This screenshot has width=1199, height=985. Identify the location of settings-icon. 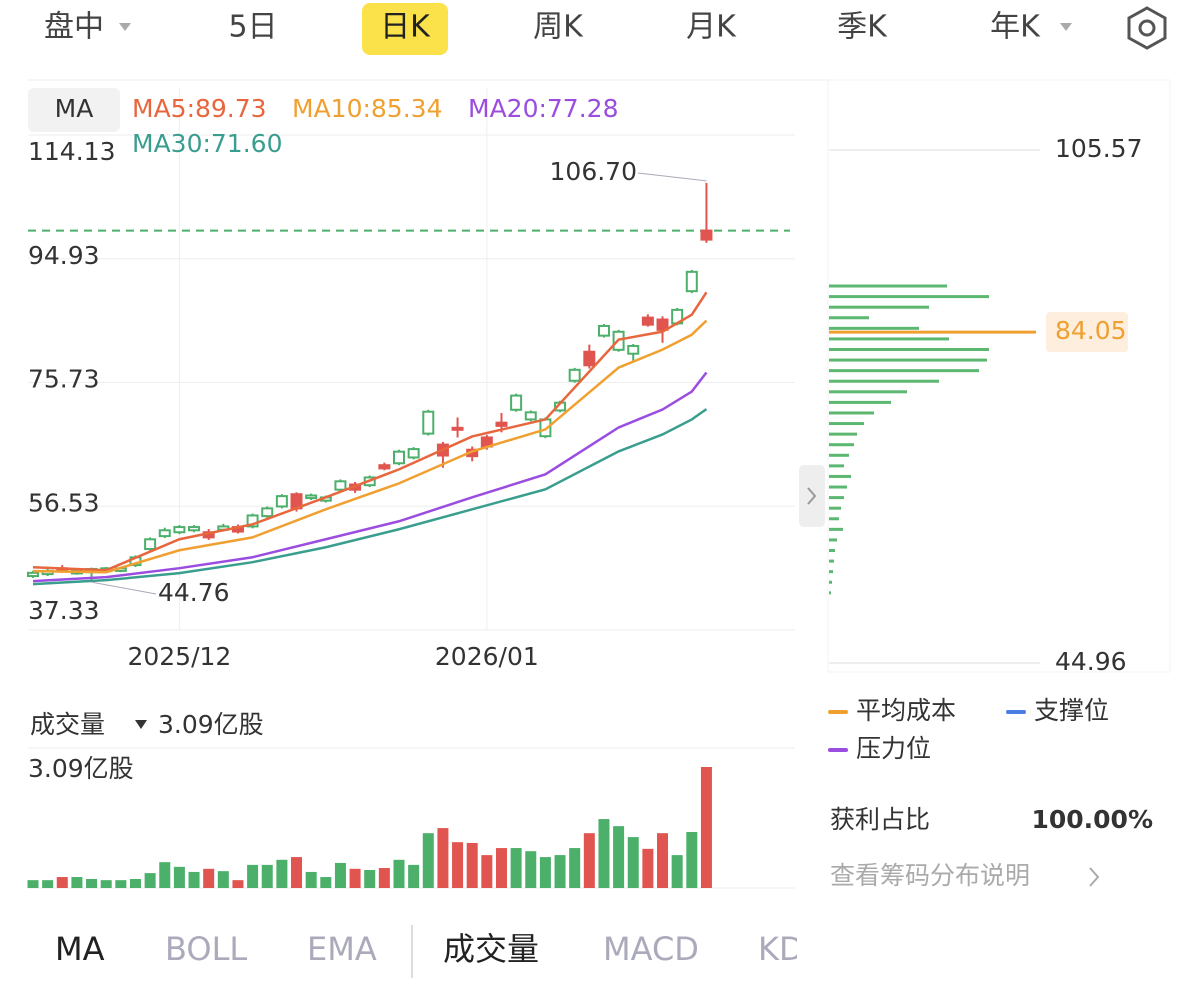
(1147, 28).